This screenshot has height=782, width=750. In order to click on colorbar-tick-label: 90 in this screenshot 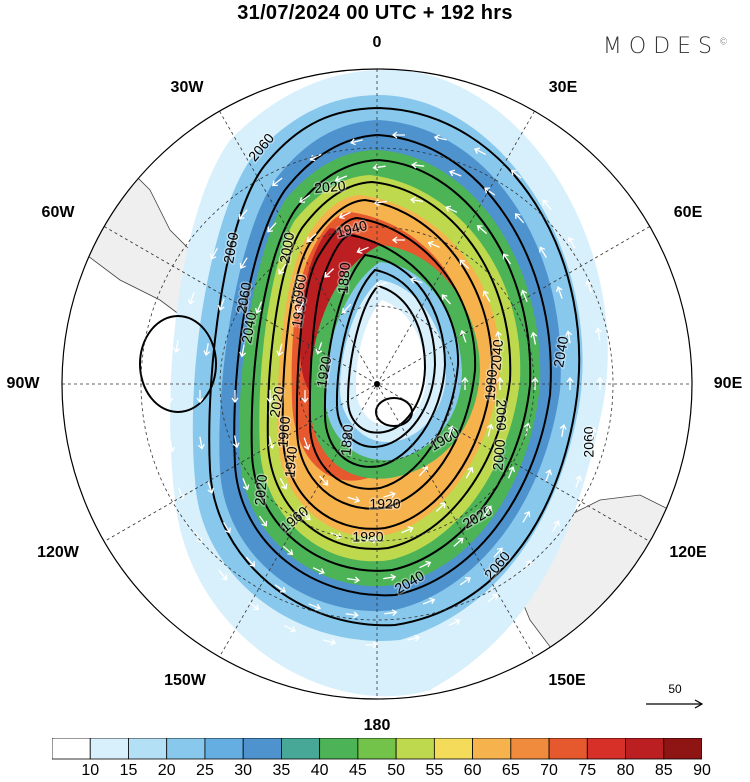, I will do `click(702, 770)`.